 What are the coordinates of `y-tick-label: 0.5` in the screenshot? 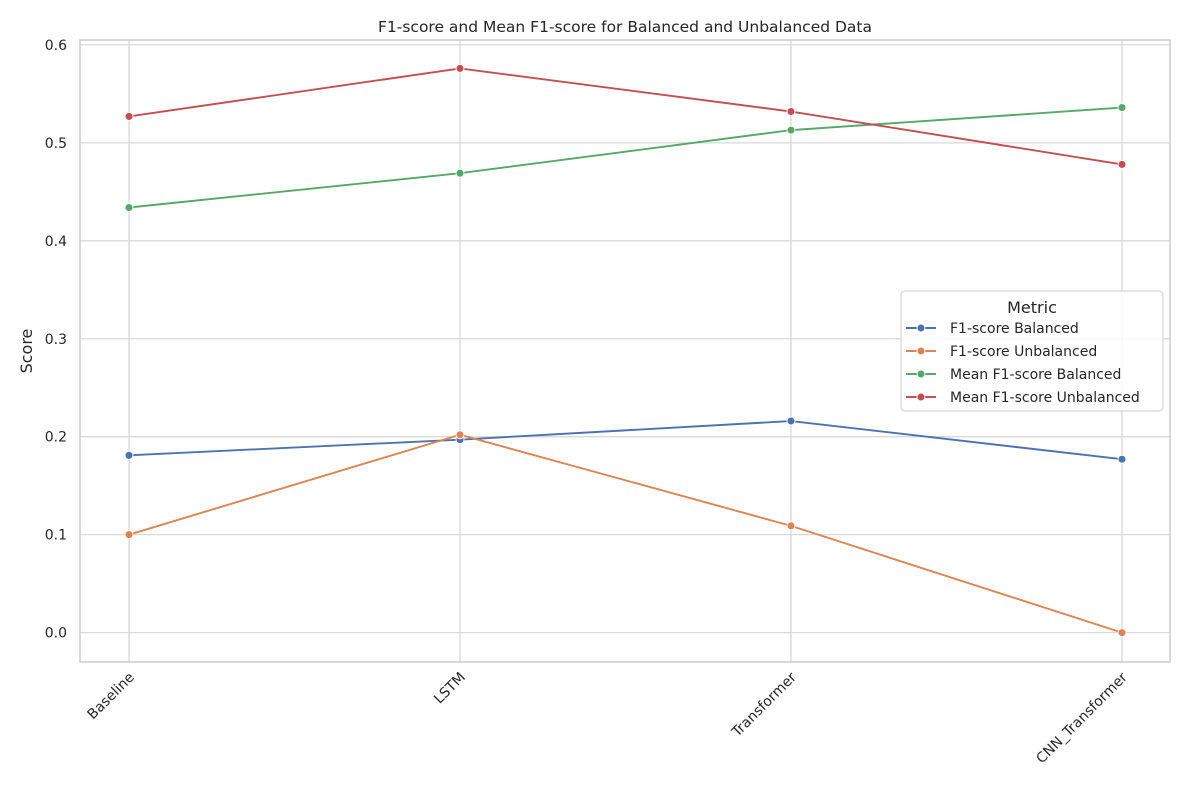 It's located at (56, 144).